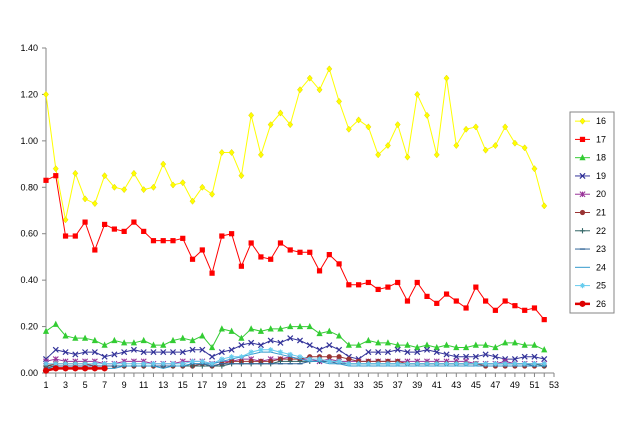 The image size is (620, 444). Describe the element at coordinates (601, 158) in the screenshot. I see `legend-label: 18` at that location.